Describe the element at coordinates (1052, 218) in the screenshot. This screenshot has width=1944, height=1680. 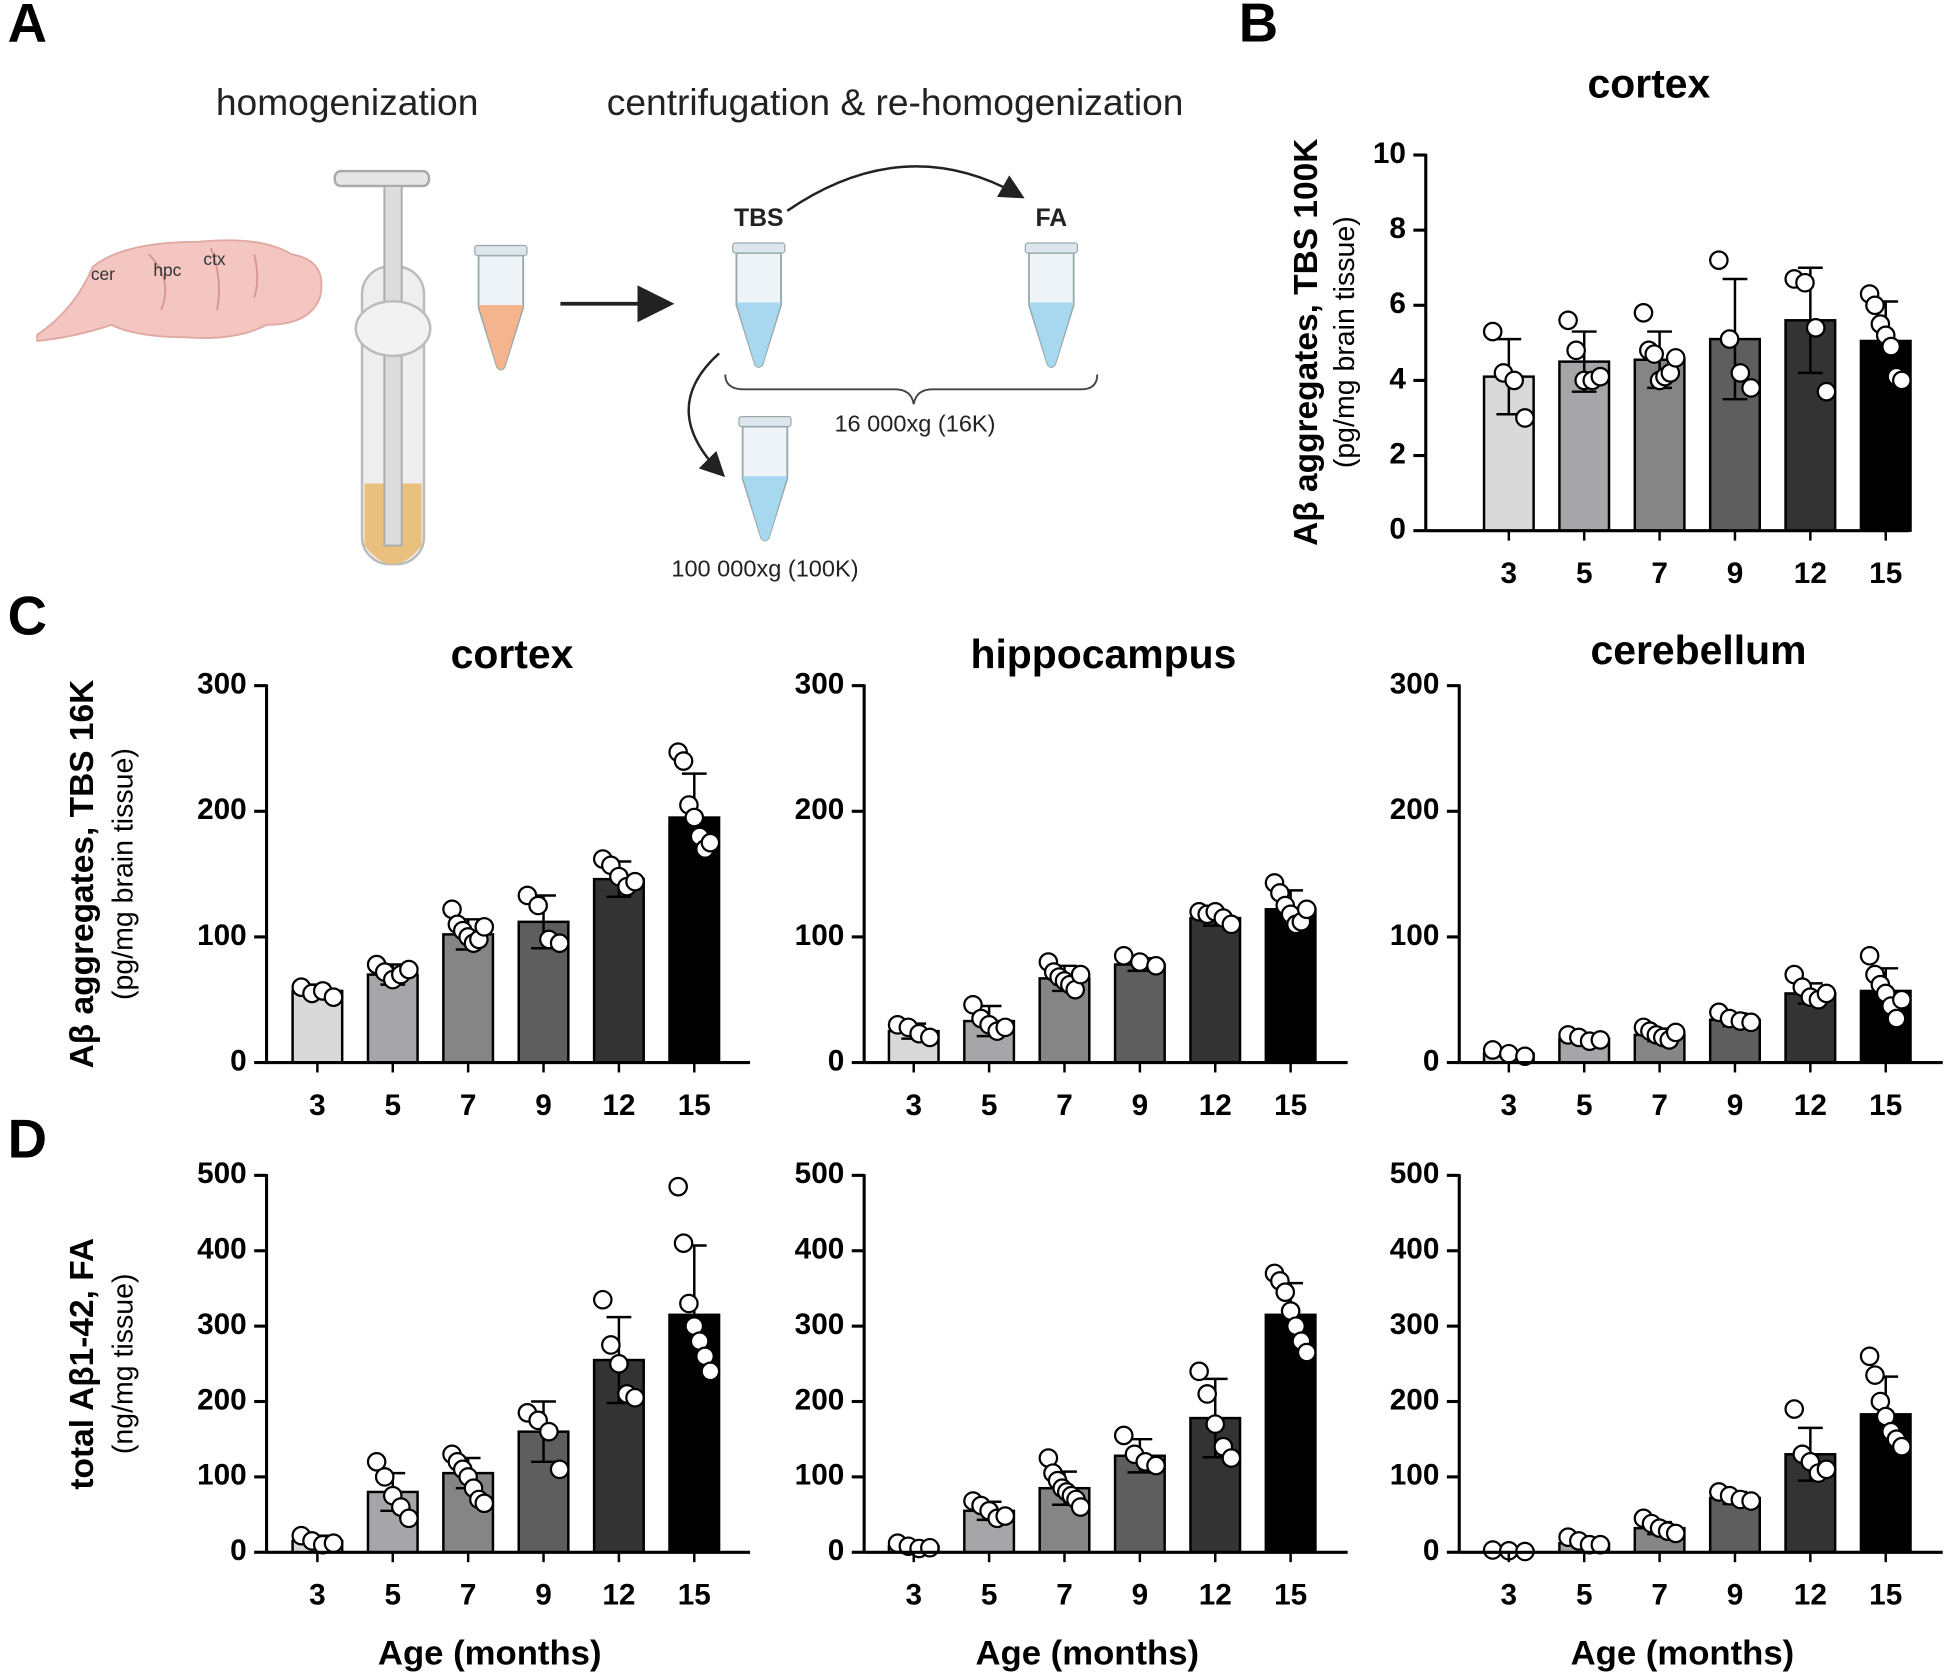
I see `tube-label: FA` at that location.